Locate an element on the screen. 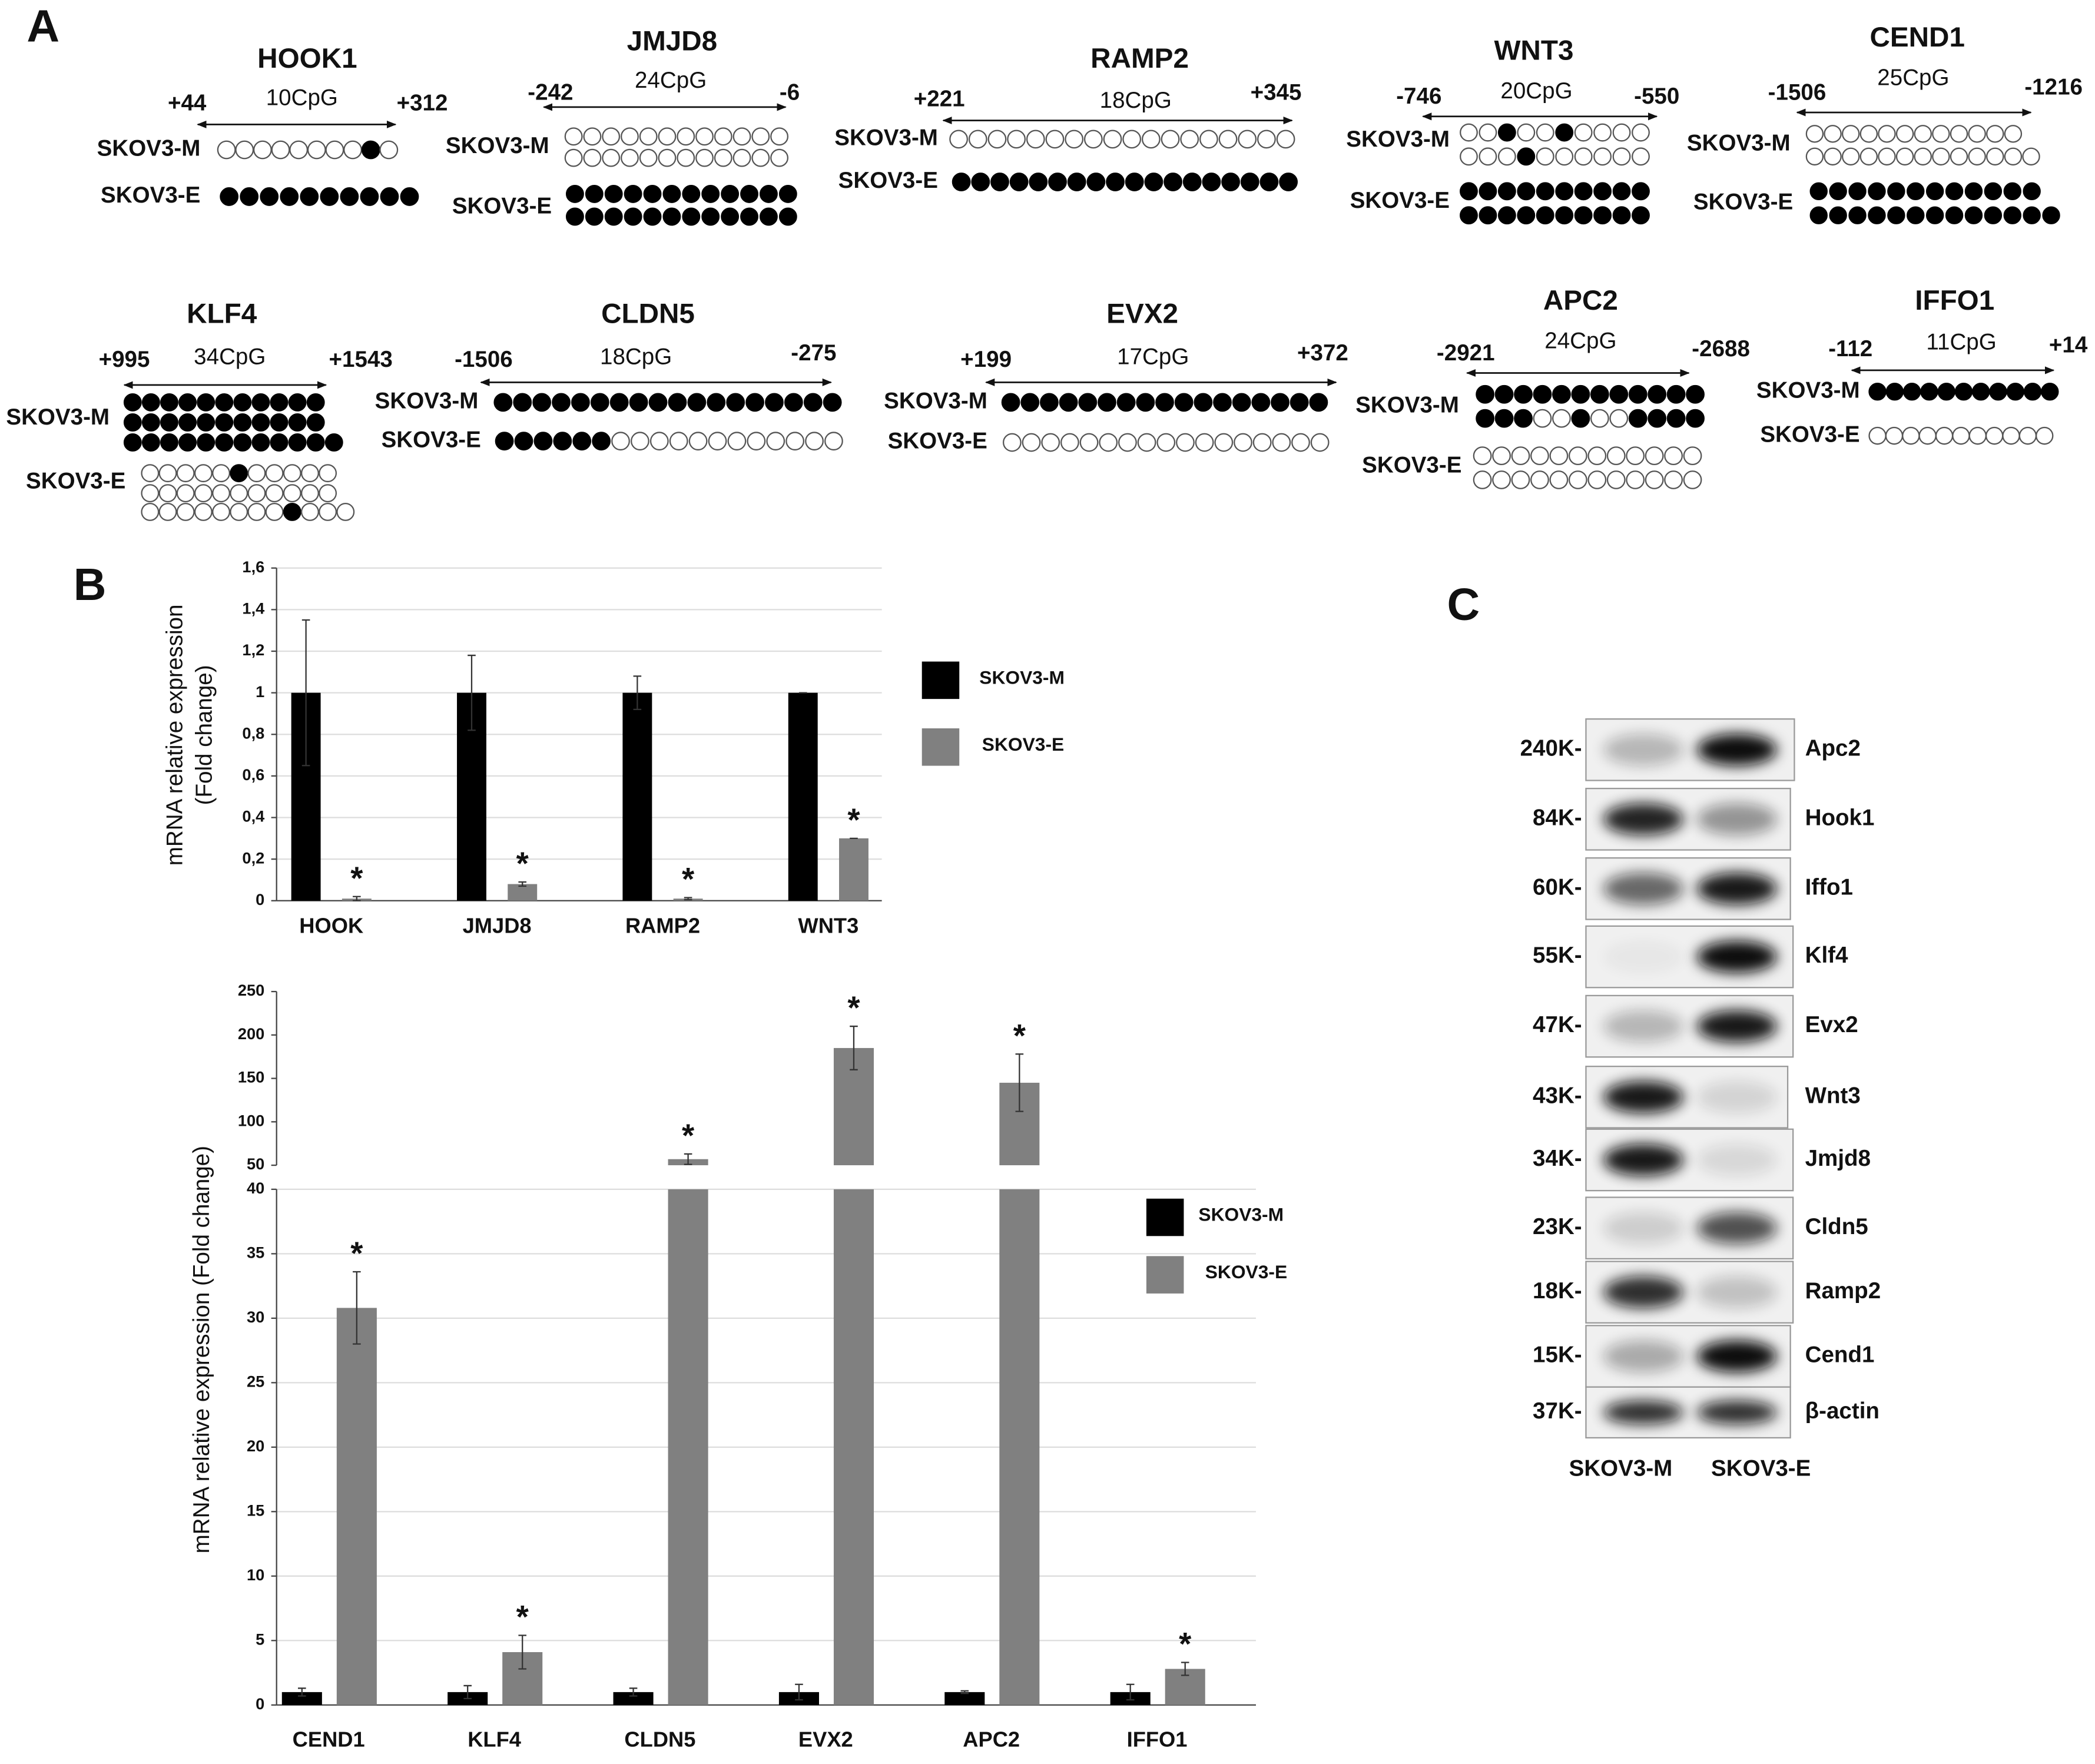  gene-title: JMJD8 is located at coordinates (672, 41).